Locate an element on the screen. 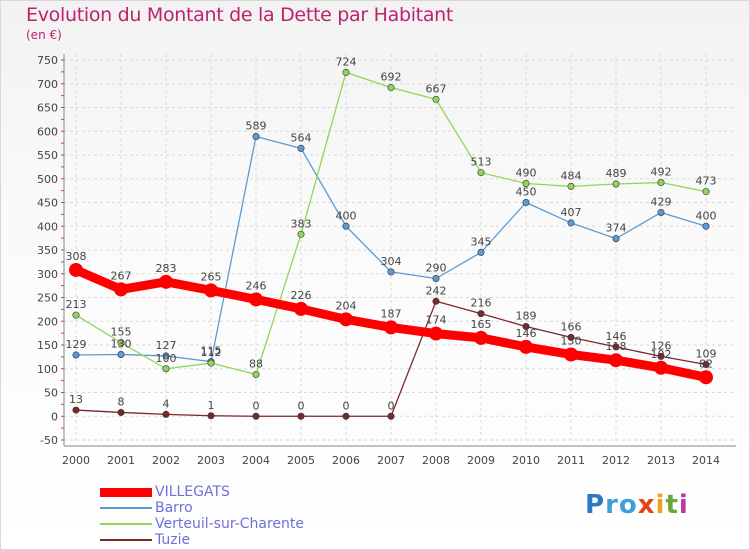 The image size is (750, 550). x-tick-label: 2011 is located at coordinates (571, 460).